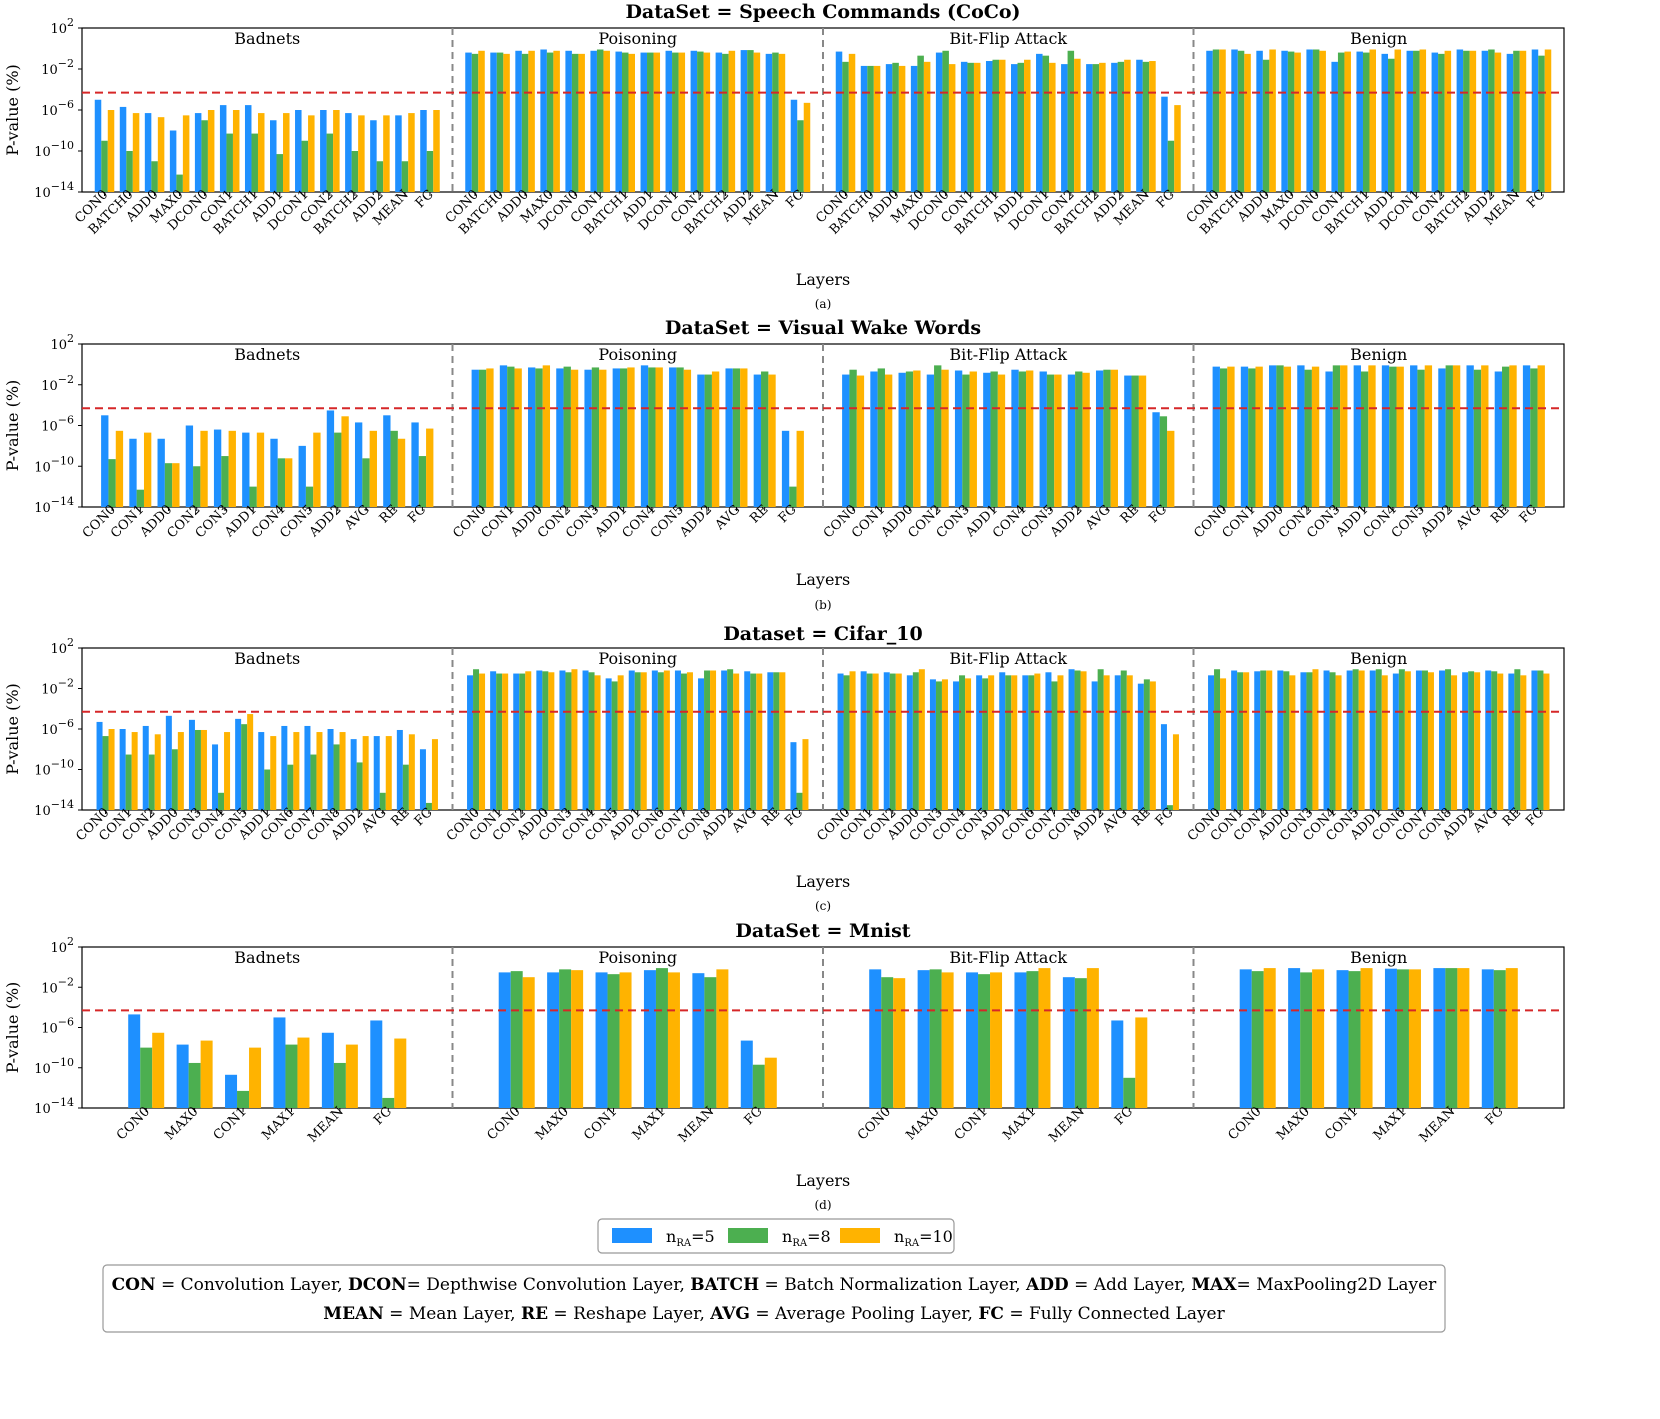 Image resolution: width=1660 pixels, height=1419 pixels. I want to click on x-tick-label: MEAN, so click(325, 1124).